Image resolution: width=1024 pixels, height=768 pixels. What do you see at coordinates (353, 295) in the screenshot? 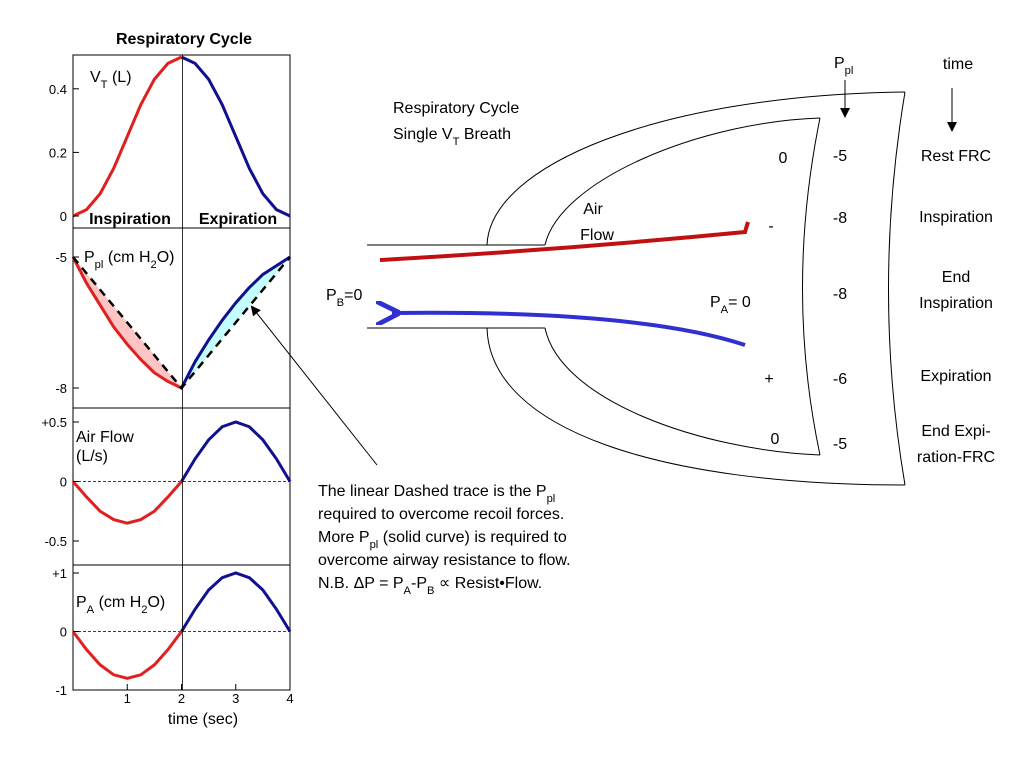
I see `pb-label-part: =0` at bounding box center [353, 295].